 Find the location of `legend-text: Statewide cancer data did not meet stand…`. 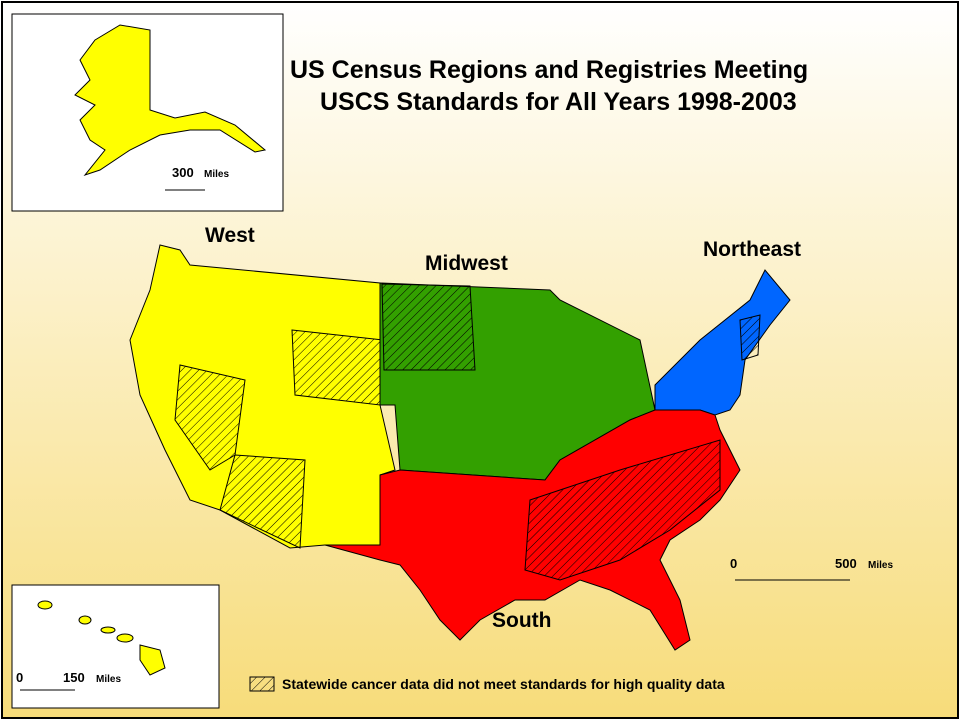

legend-text: Statewide cancer data did not meet stand… is located at coordinates (503, 684).